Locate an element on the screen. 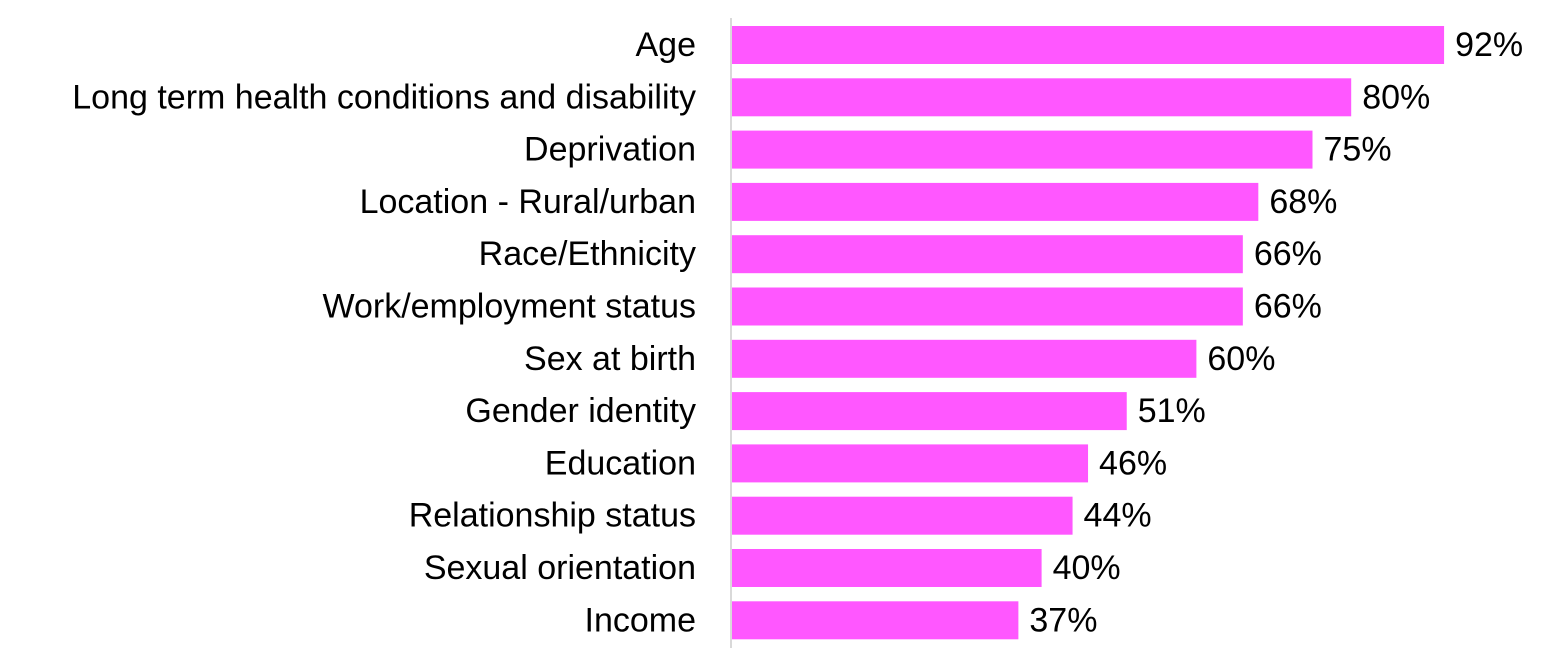 This screenshot has width=1542, height=666. category-label-6: Sex at birth is located at coordinates (610, 359).